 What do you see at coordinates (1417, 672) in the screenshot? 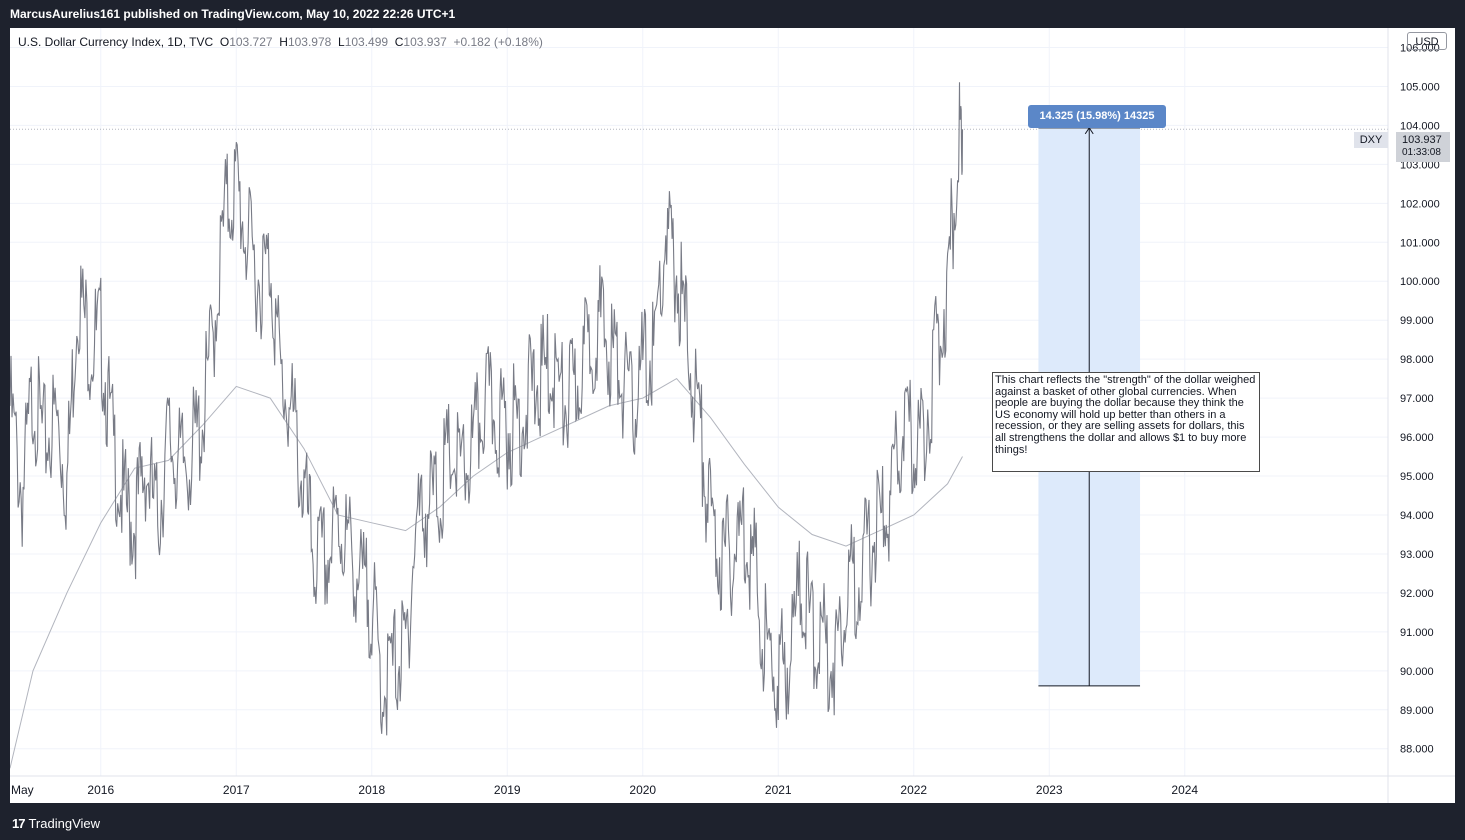
I see `y-tick-label: 90.000` at bounding box center [1417, 672].